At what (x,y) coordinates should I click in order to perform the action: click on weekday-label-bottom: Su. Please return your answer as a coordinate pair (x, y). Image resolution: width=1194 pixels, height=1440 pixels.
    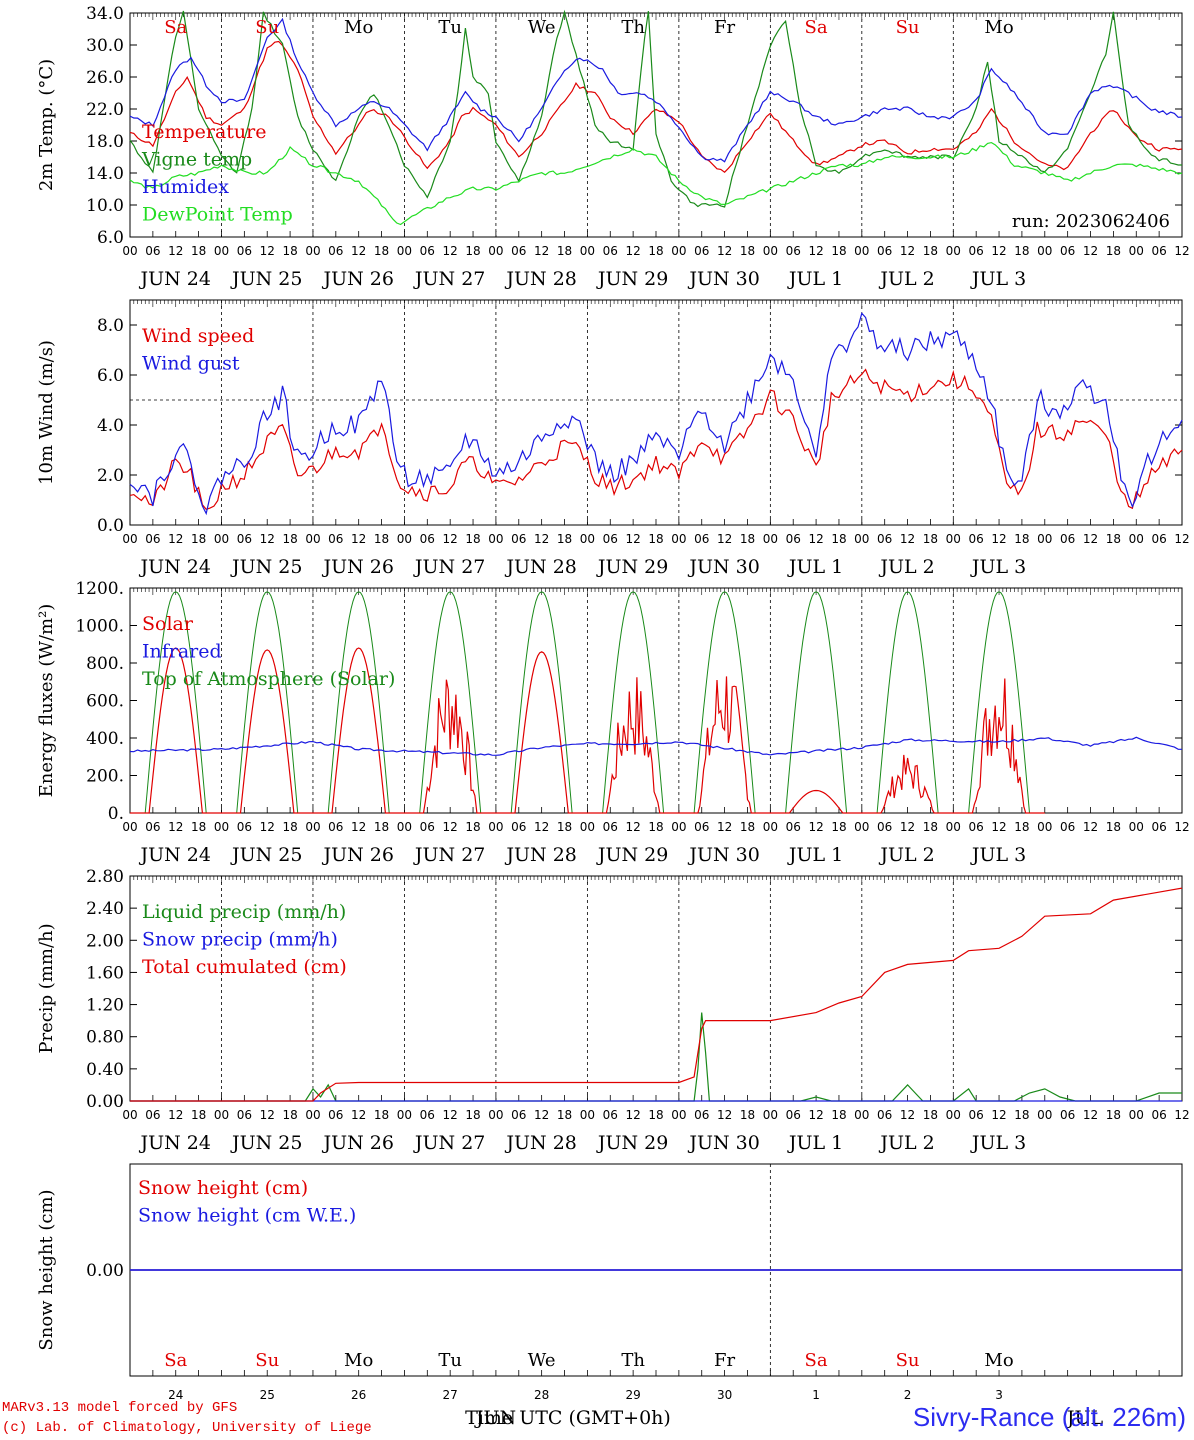
    Looking at the image, I should click on (908, 1360).